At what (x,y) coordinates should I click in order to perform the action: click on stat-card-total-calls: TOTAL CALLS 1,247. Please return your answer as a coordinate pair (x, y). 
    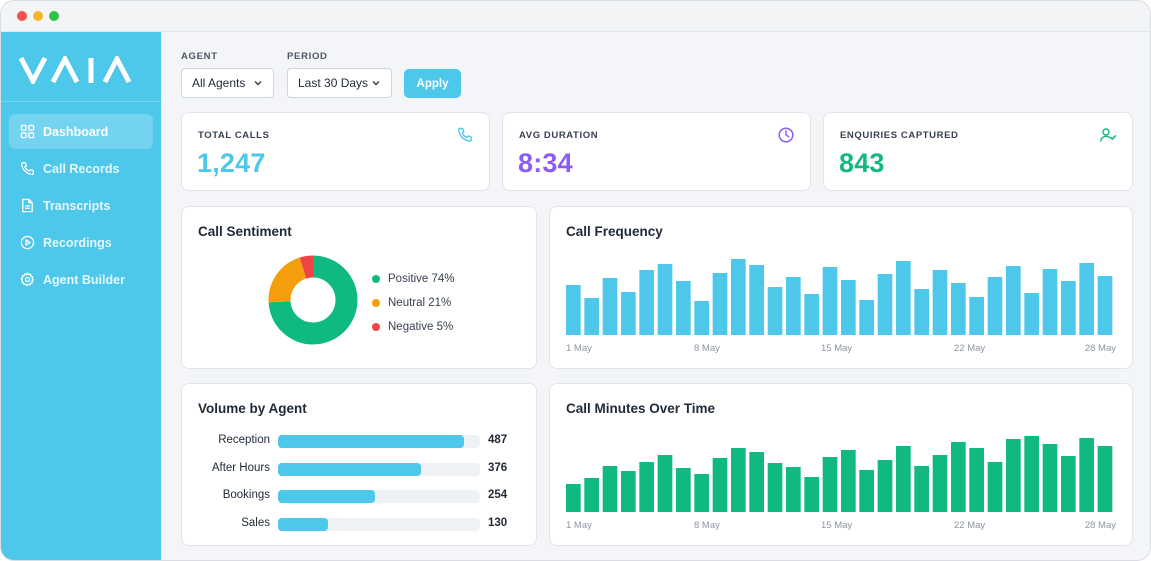
    Looking at the image, I should click on (335, 151).